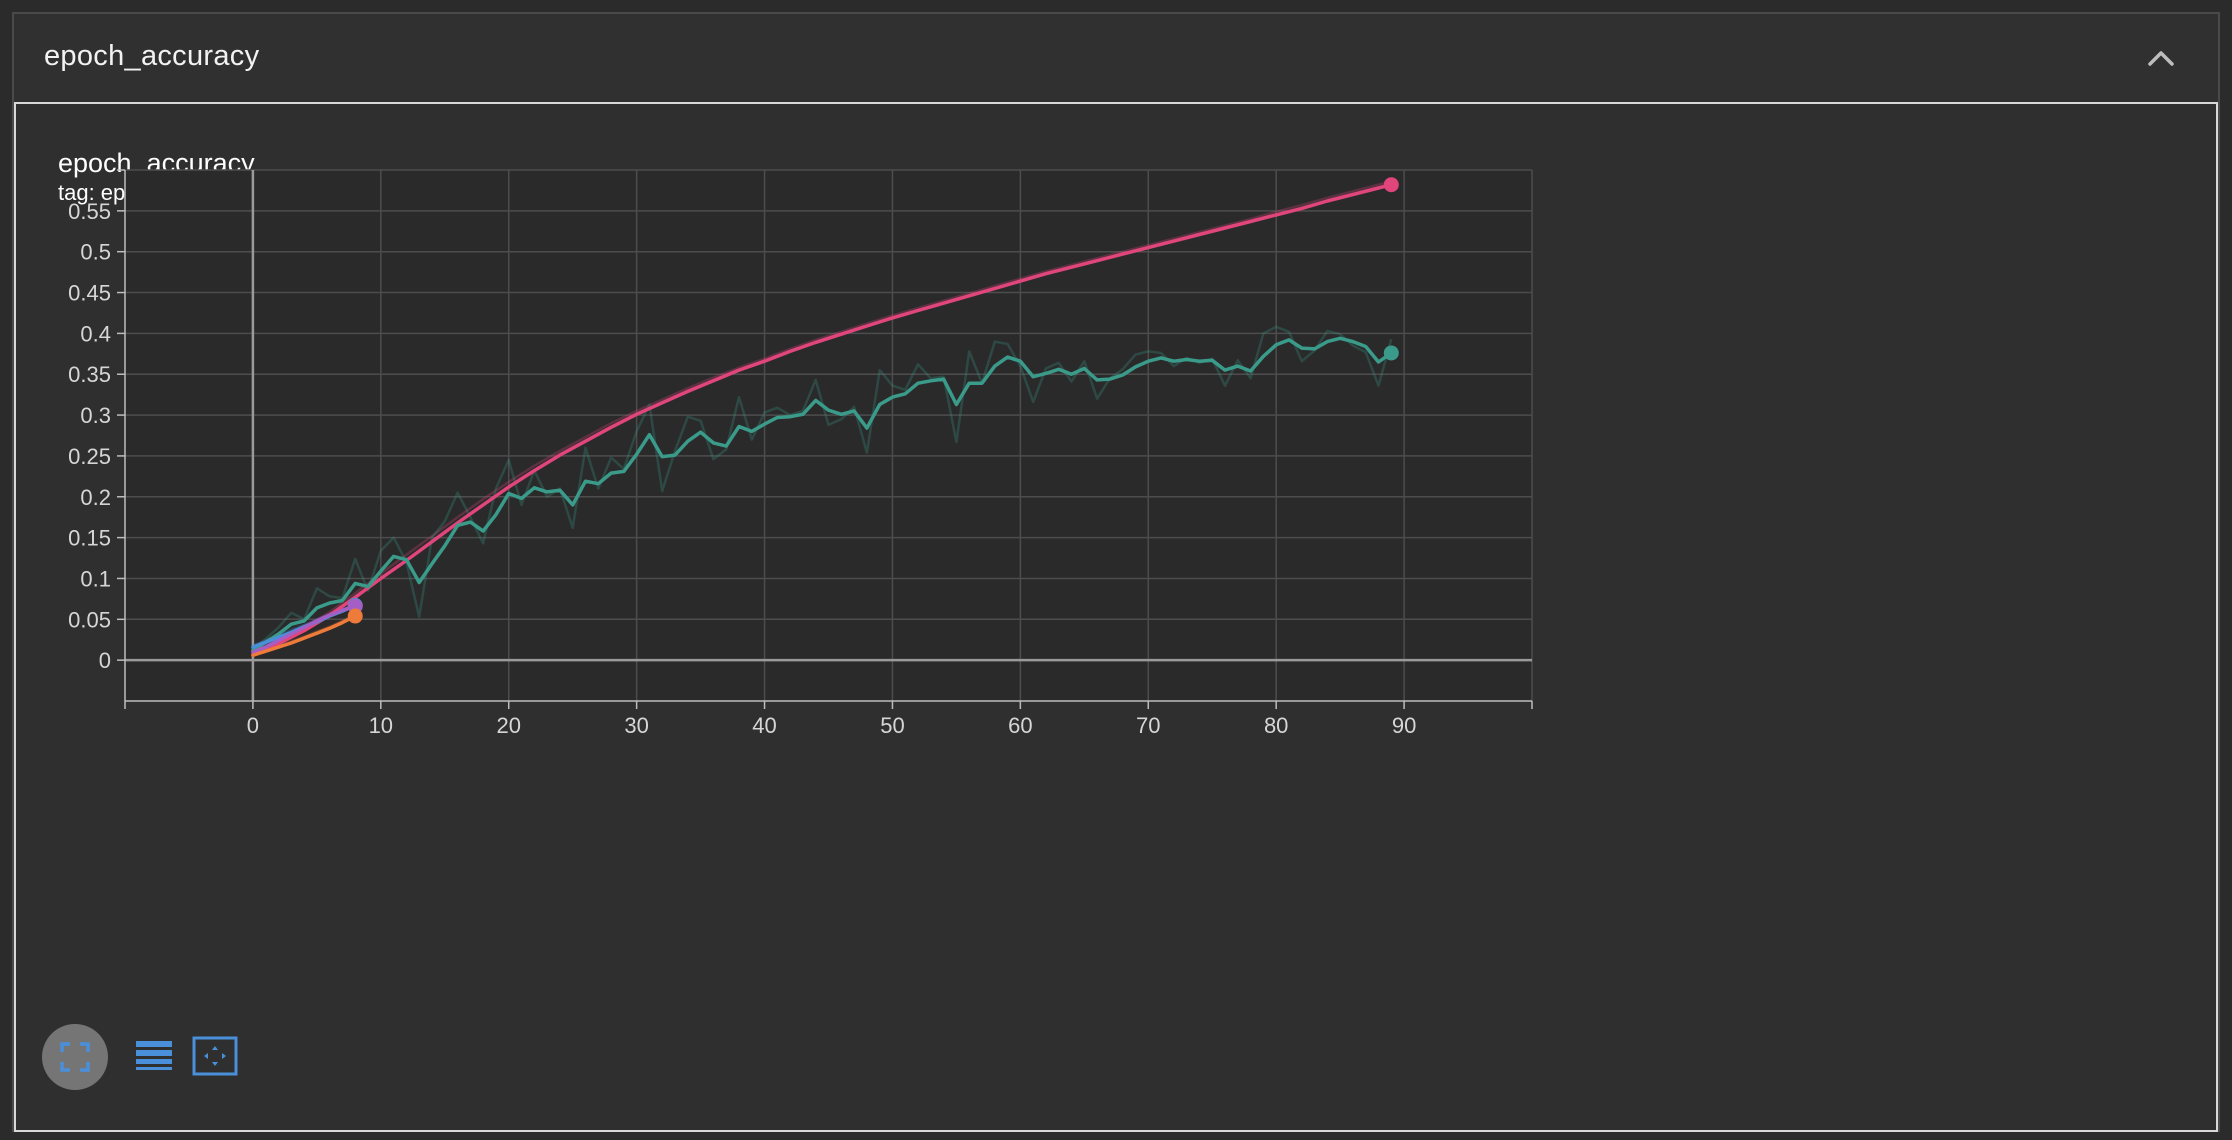 Image resolution: width=2232 pixels, height=1140 pixels. I want to click on fullscreen-icon, so click(75, 1057).